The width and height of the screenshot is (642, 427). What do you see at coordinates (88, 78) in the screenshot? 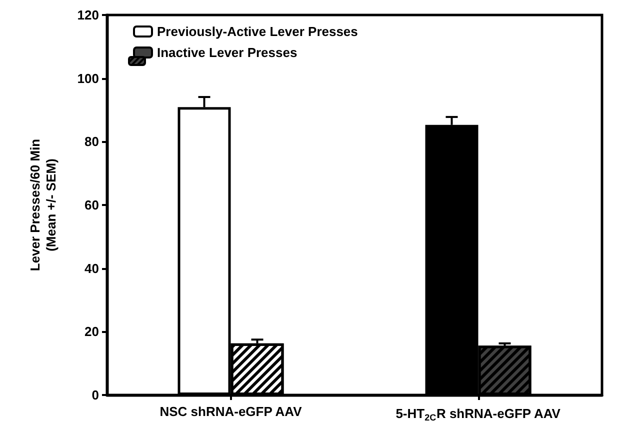
I see `y-tick-label: 100` at bounding box center [88, 78].